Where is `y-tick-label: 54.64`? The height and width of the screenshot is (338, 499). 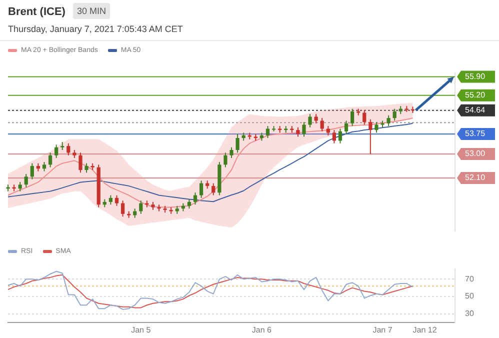
y-tick-label: 54.64 is located at coordinates (475, 110).